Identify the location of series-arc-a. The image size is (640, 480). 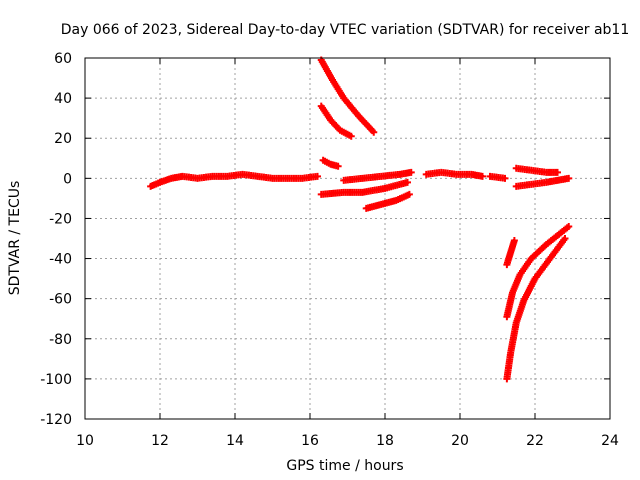
(347, 96).